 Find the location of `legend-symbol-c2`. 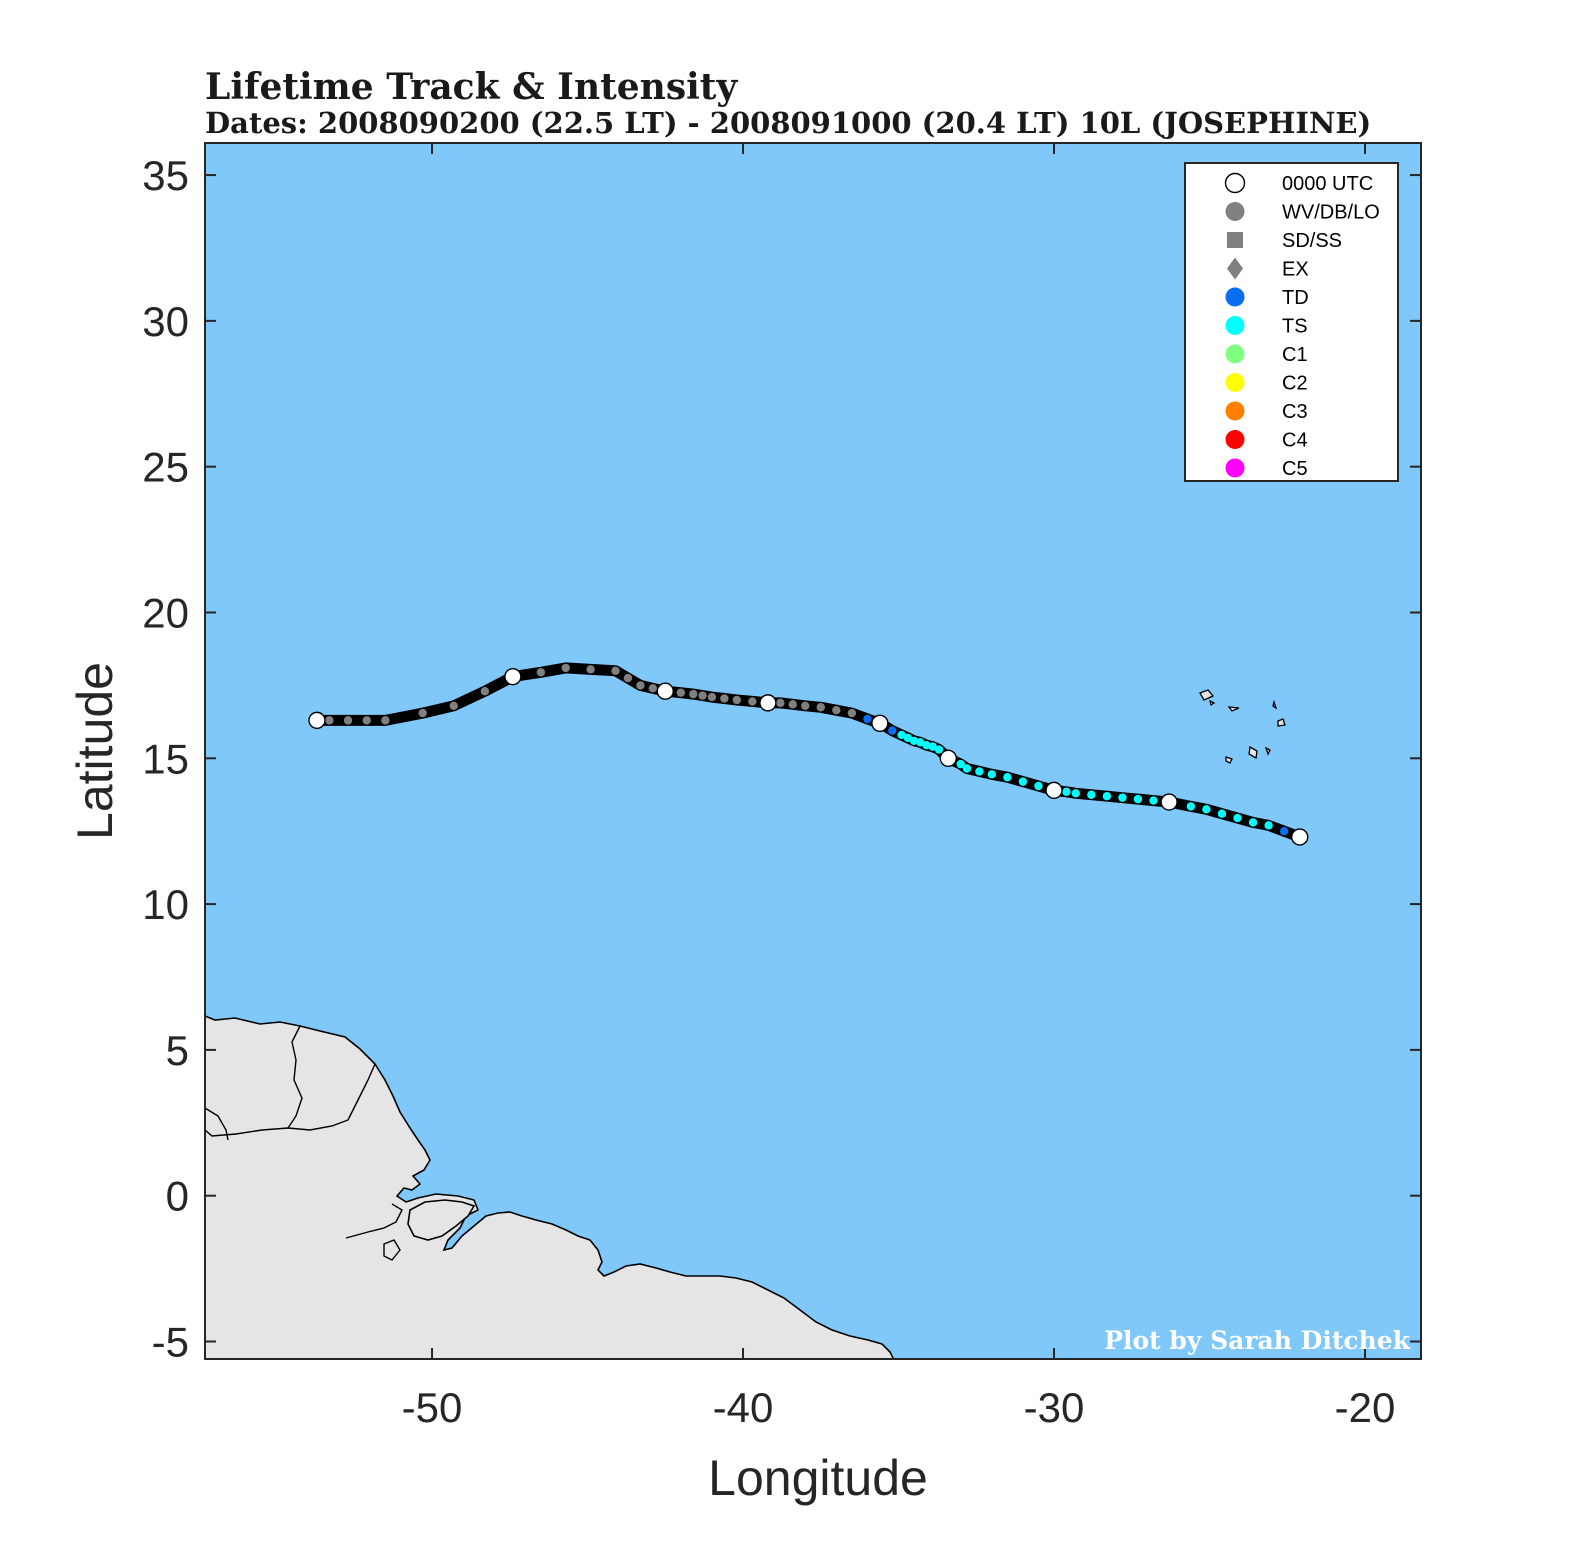

legend-symbol-c2 is located at coordinates (1235, 382).